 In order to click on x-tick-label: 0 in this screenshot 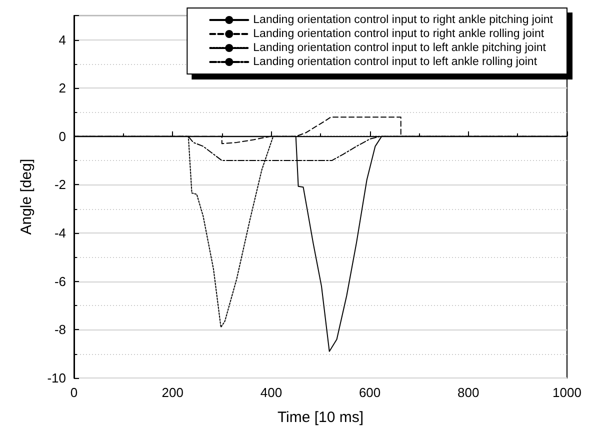, I will do `click(74, 392)`.